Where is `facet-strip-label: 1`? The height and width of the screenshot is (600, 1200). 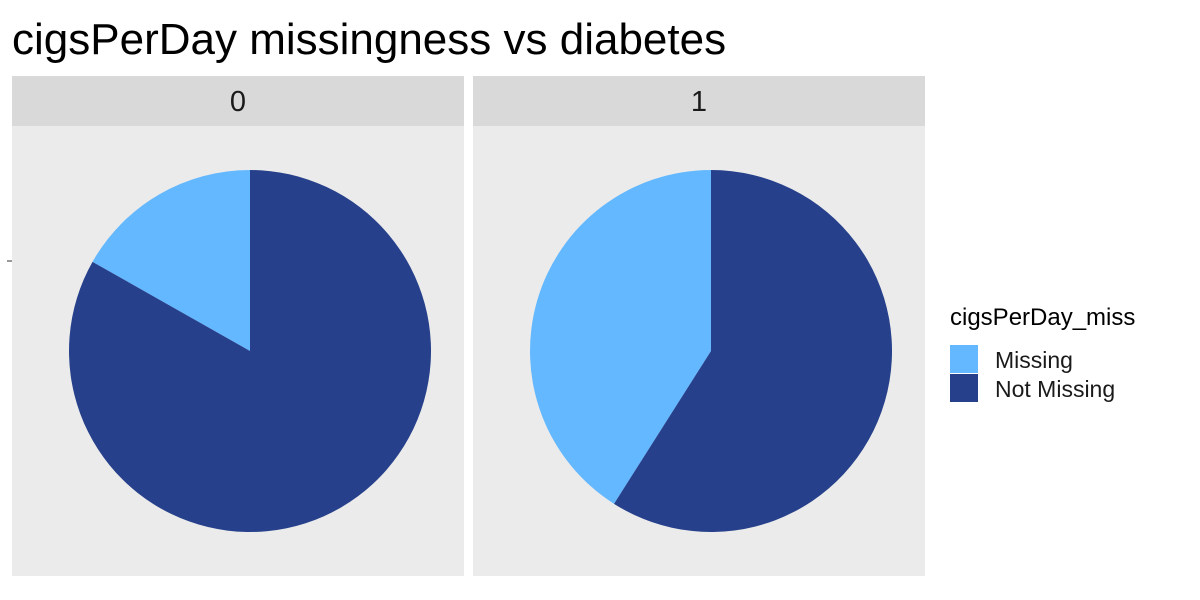 facet-strip-label: 1 is located at coordinates (699, 102).